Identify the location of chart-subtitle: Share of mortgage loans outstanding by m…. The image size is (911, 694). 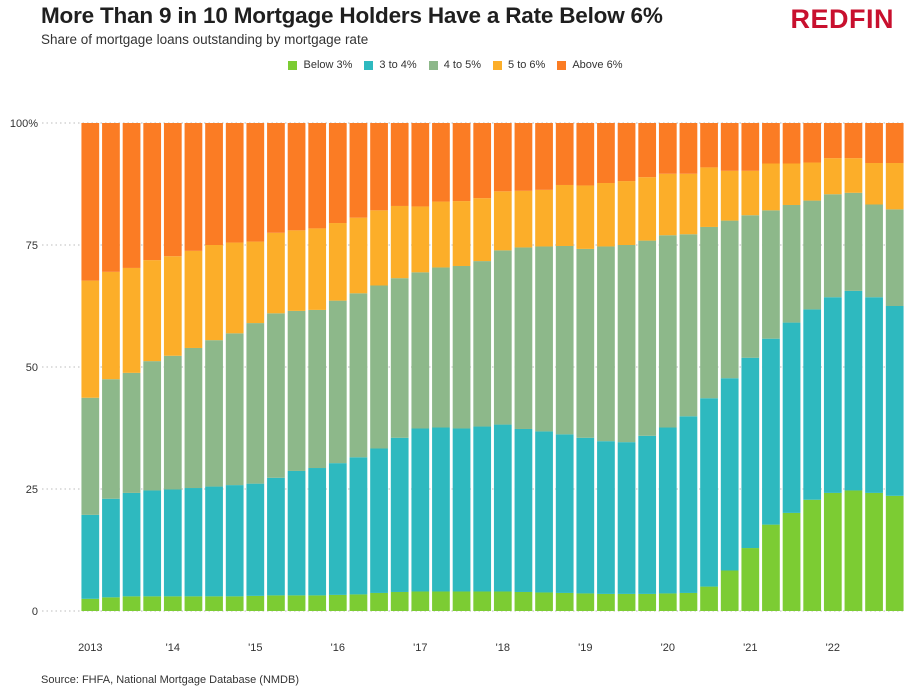
(205, 39).